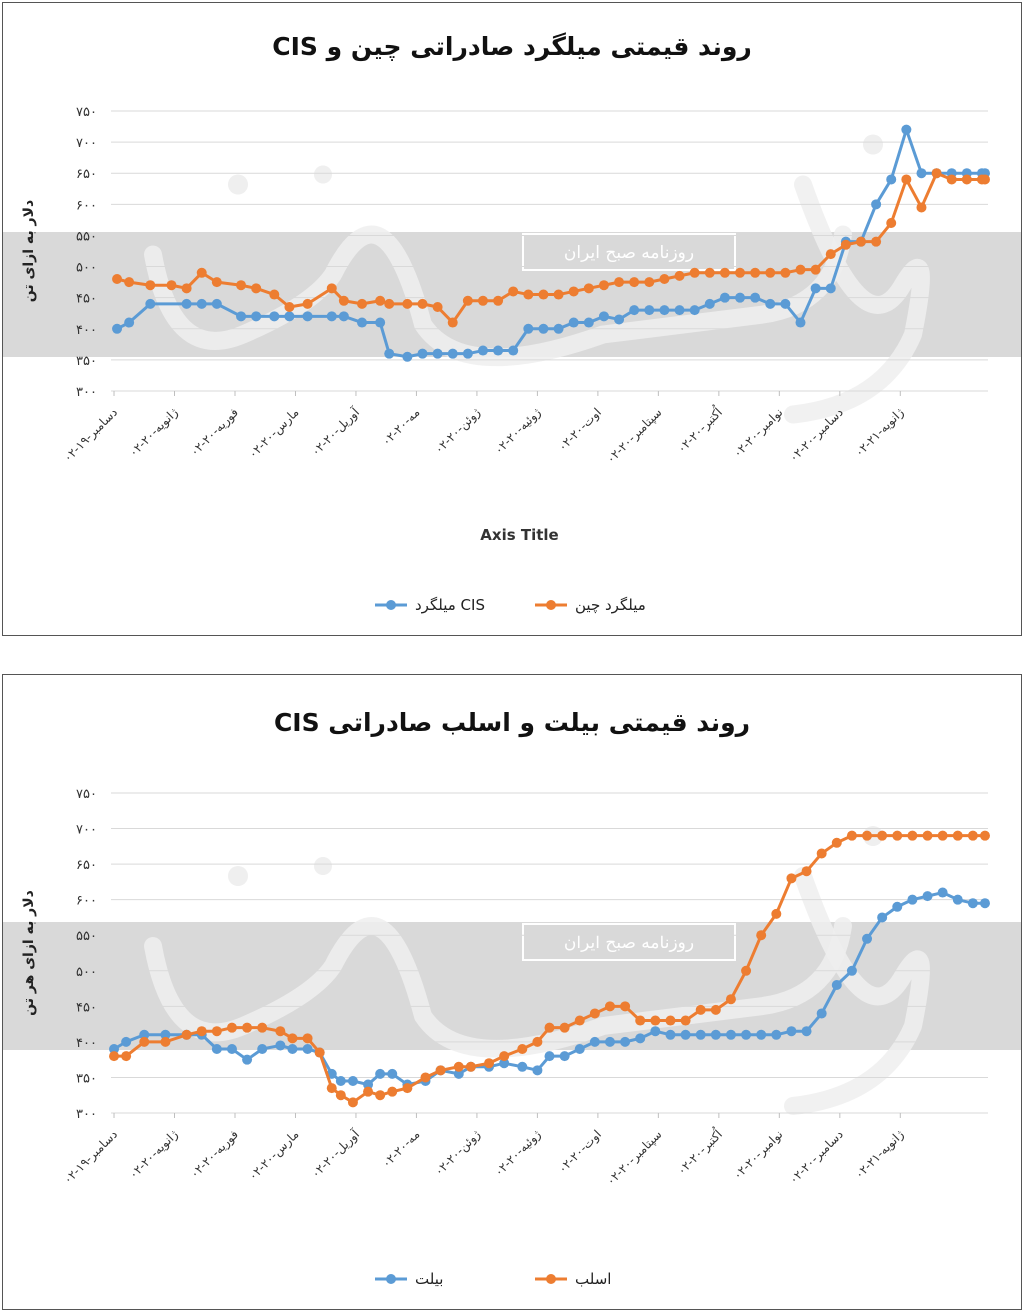  What do you see at coordinates (879, 1154) in the screenshot?
I see `x-tick-label: ۰۲-ژانویه-۲۱` at bounding box center [879, 1154].